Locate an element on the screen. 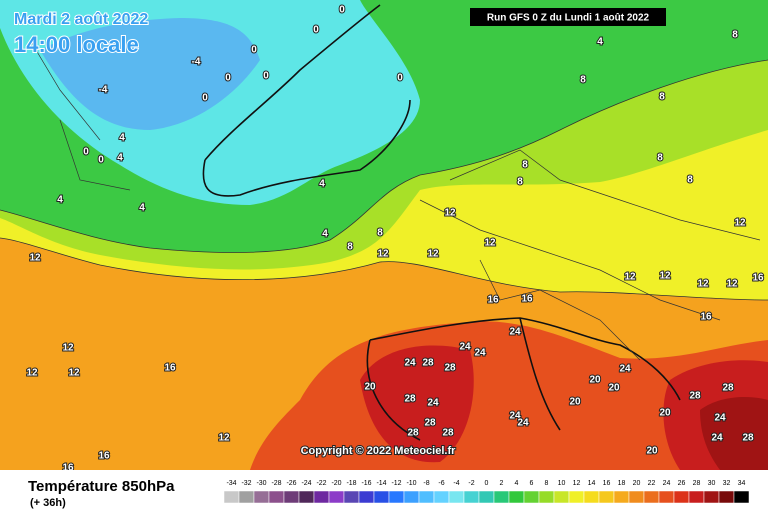 The width and height of the screenshot is (768, 512). isotherm is located at coordinates (384, 269).